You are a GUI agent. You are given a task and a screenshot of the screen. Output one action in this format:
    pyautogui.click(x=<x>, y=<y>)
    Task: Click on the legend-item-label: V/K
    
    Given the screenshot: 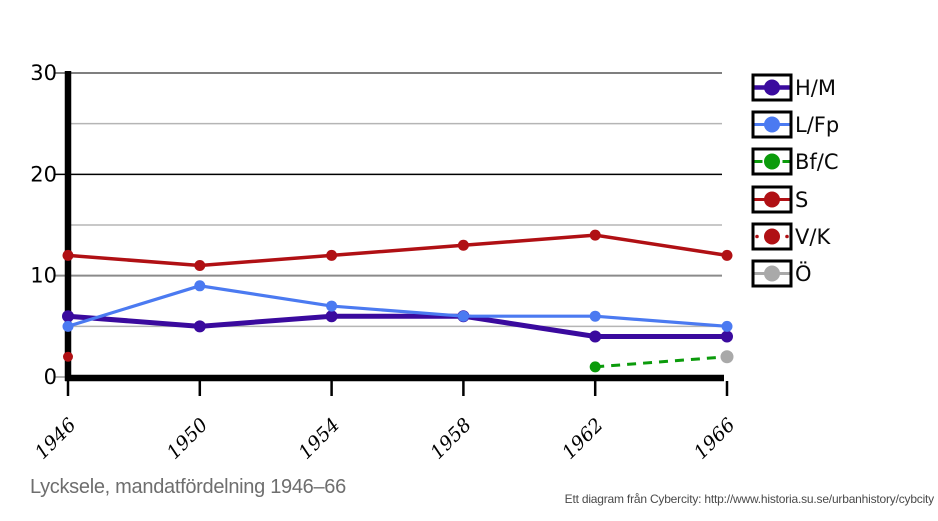 What is the action you would take?
    pyautogui.click(x=813, y=237)
    